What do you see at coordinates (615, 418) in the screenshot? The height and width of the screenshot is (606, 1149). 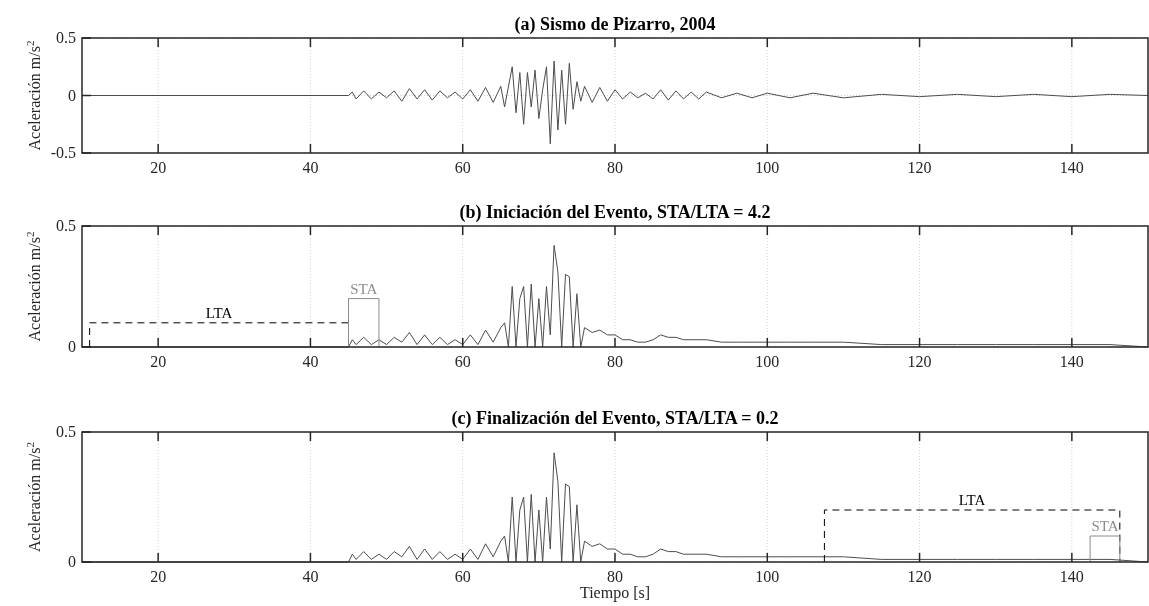 I see `chart-title: (c) Finalización del Evento, STA/LTA = 0.2` at bounding box center [615, 418].